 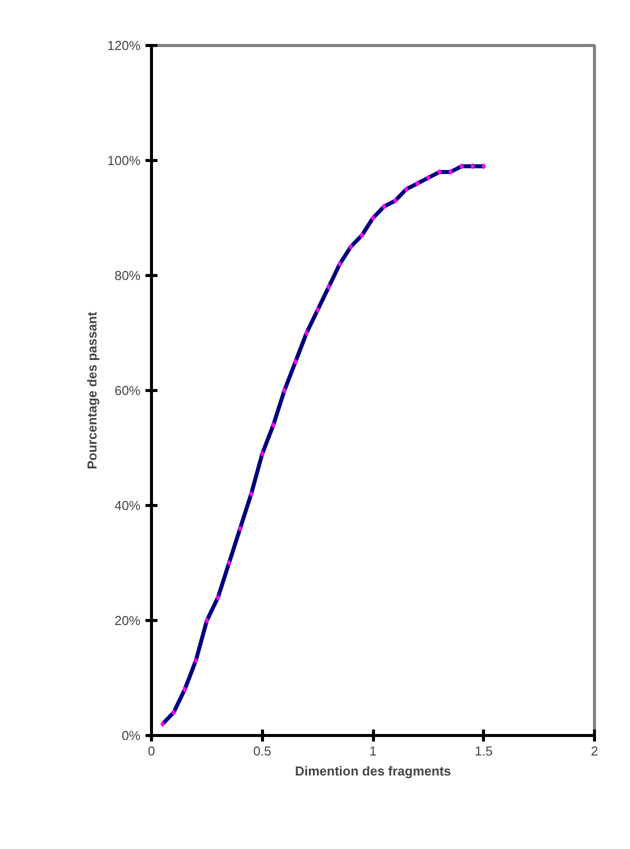 What do you see at coordinates (594, 751) in the screenshot?
I see `x-tick-label: 2` at bounding box center [594, 751].